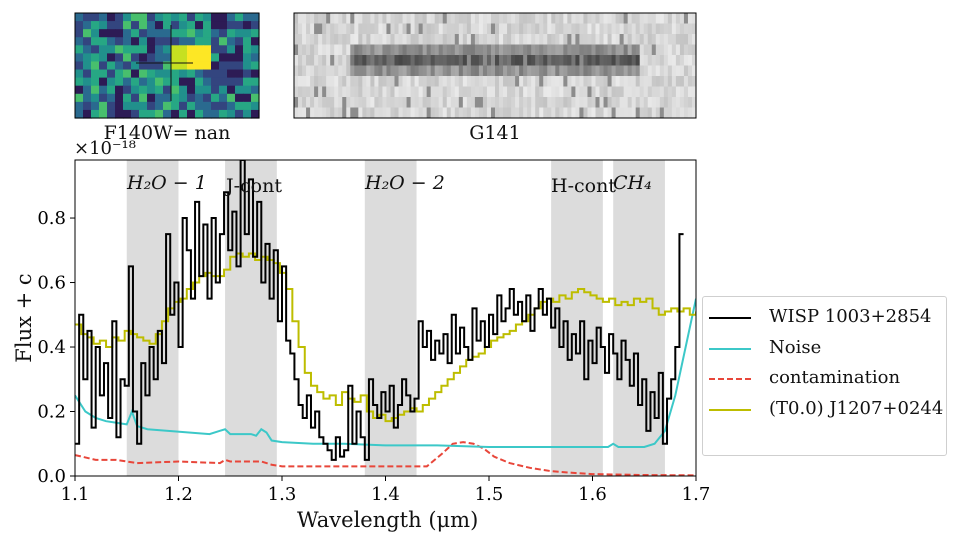 Image resolution: width=957 pixels, height=545 pixels. Describe the element at coordinates (489, 494) in the screenshot. I see `x-tick-label-4: 1.5` at that location.